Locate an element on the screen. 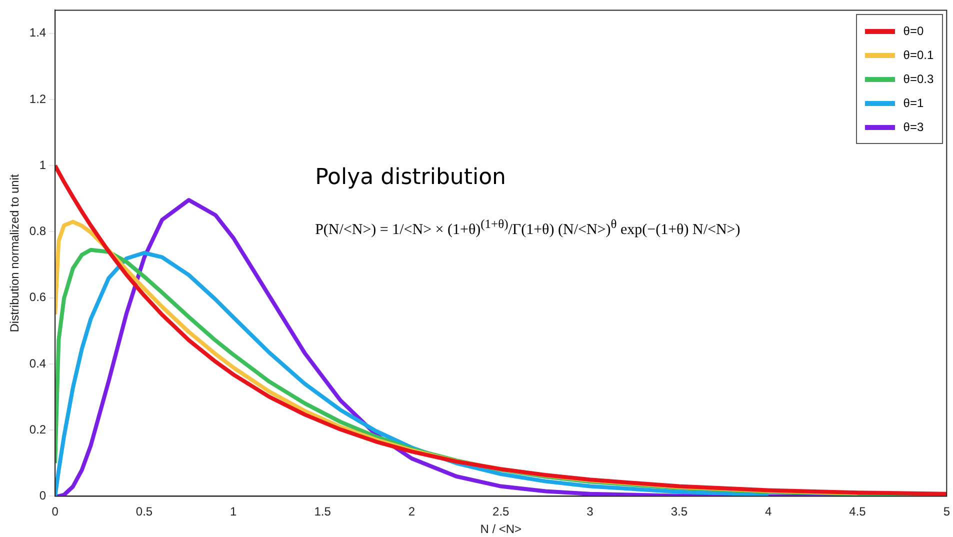  x-tick-label: 2.5 is located at coordinates (501, 511).